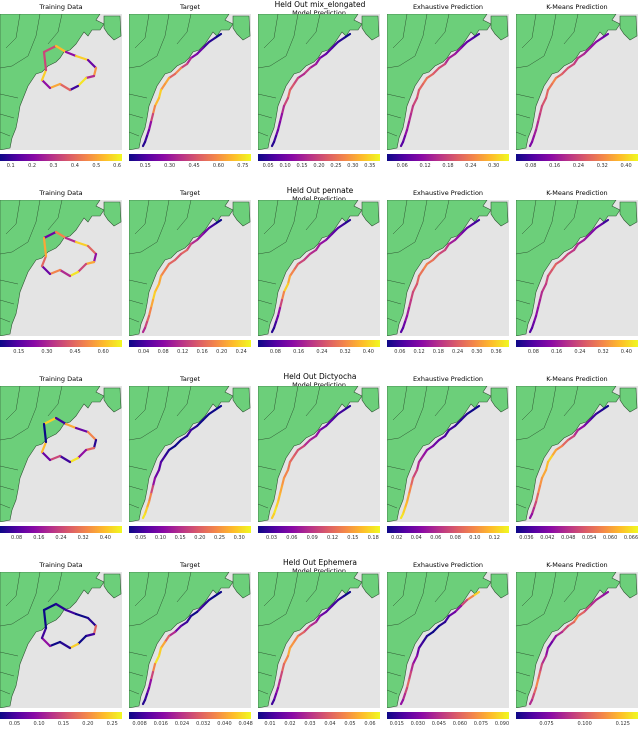  Describe the element at coordinates (319, 651) in the screenshot. I see `panel: Model Prediction 0.01 0.02 0.03 0.04 0.05 0.06` at that location.